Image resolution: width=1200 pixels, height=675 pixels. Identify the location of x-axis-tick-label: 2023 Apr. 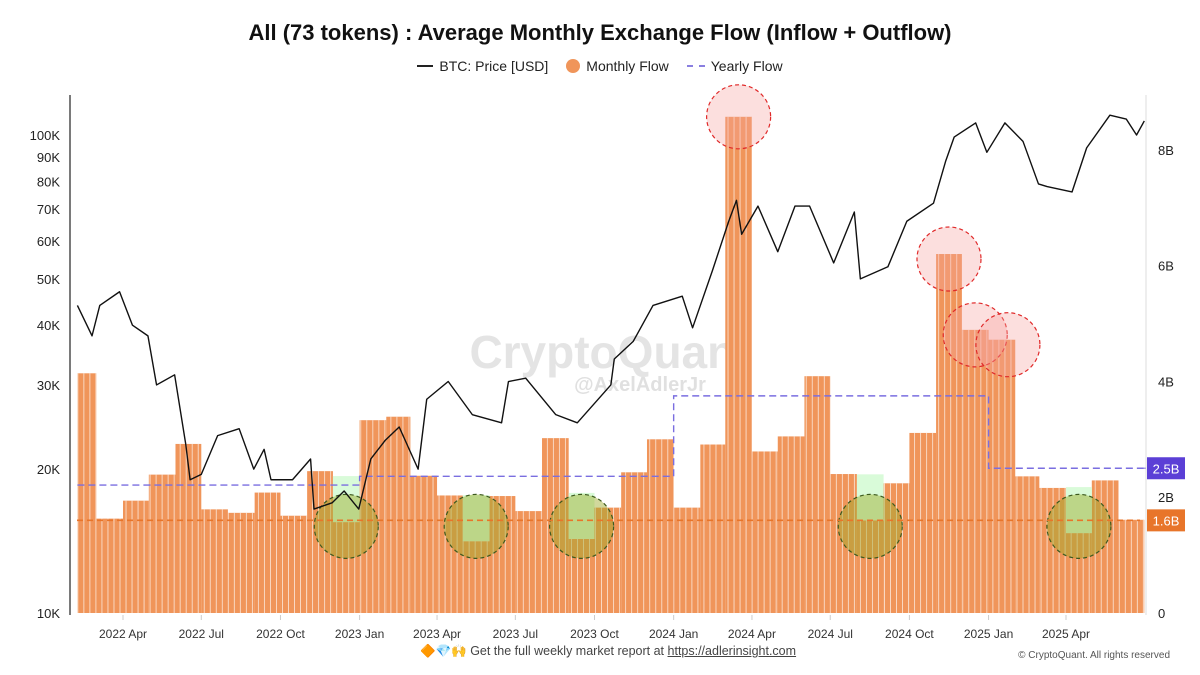
(437, 634).